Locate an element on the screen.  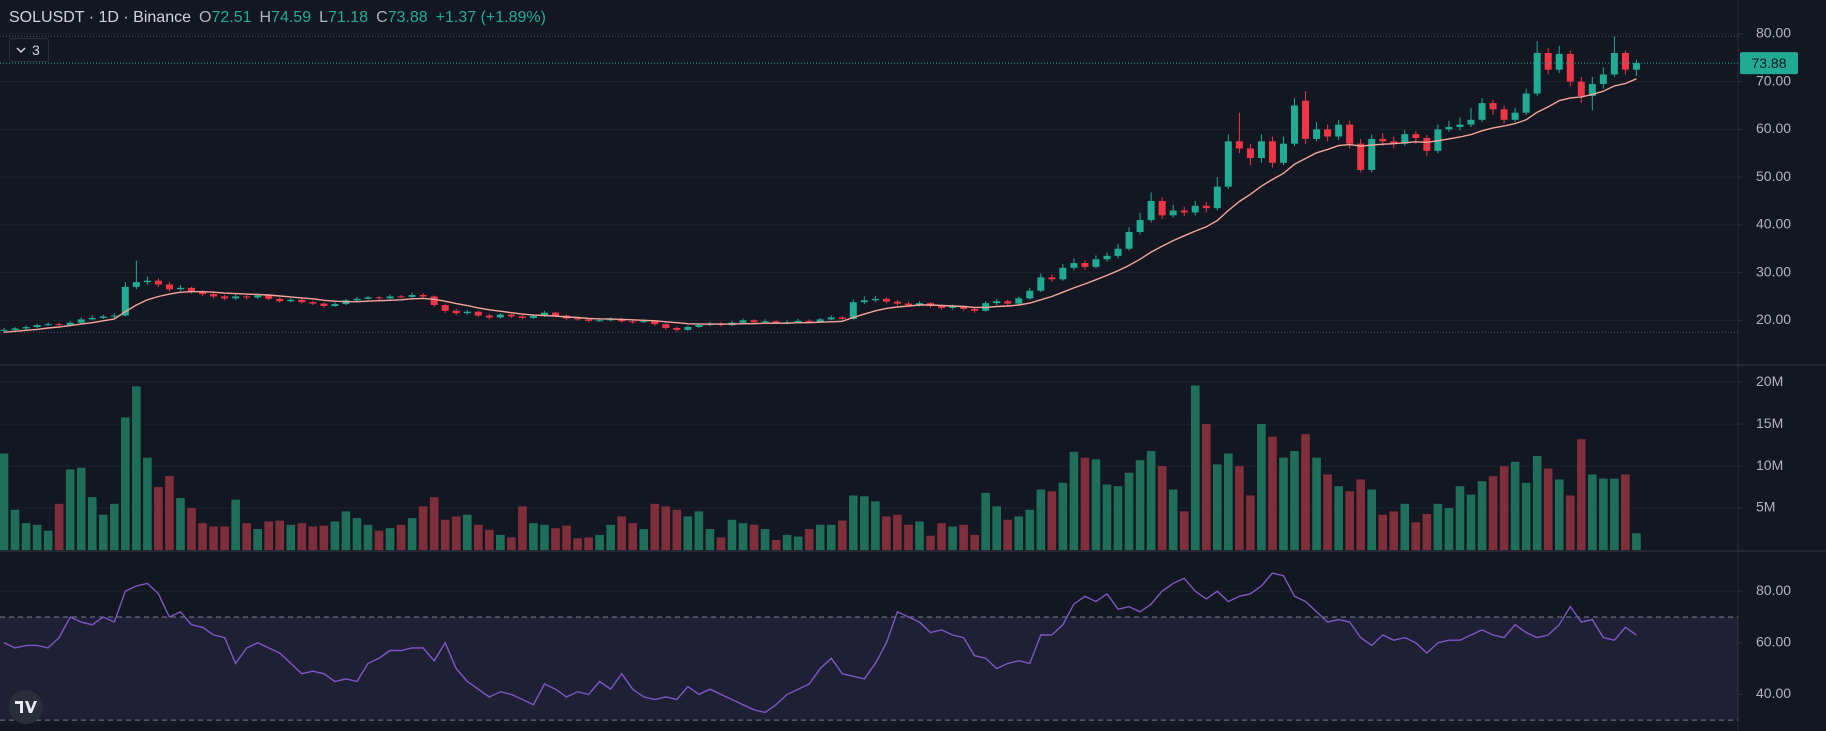
indicators-toggle: 3 is located at coordinates (29, 50).